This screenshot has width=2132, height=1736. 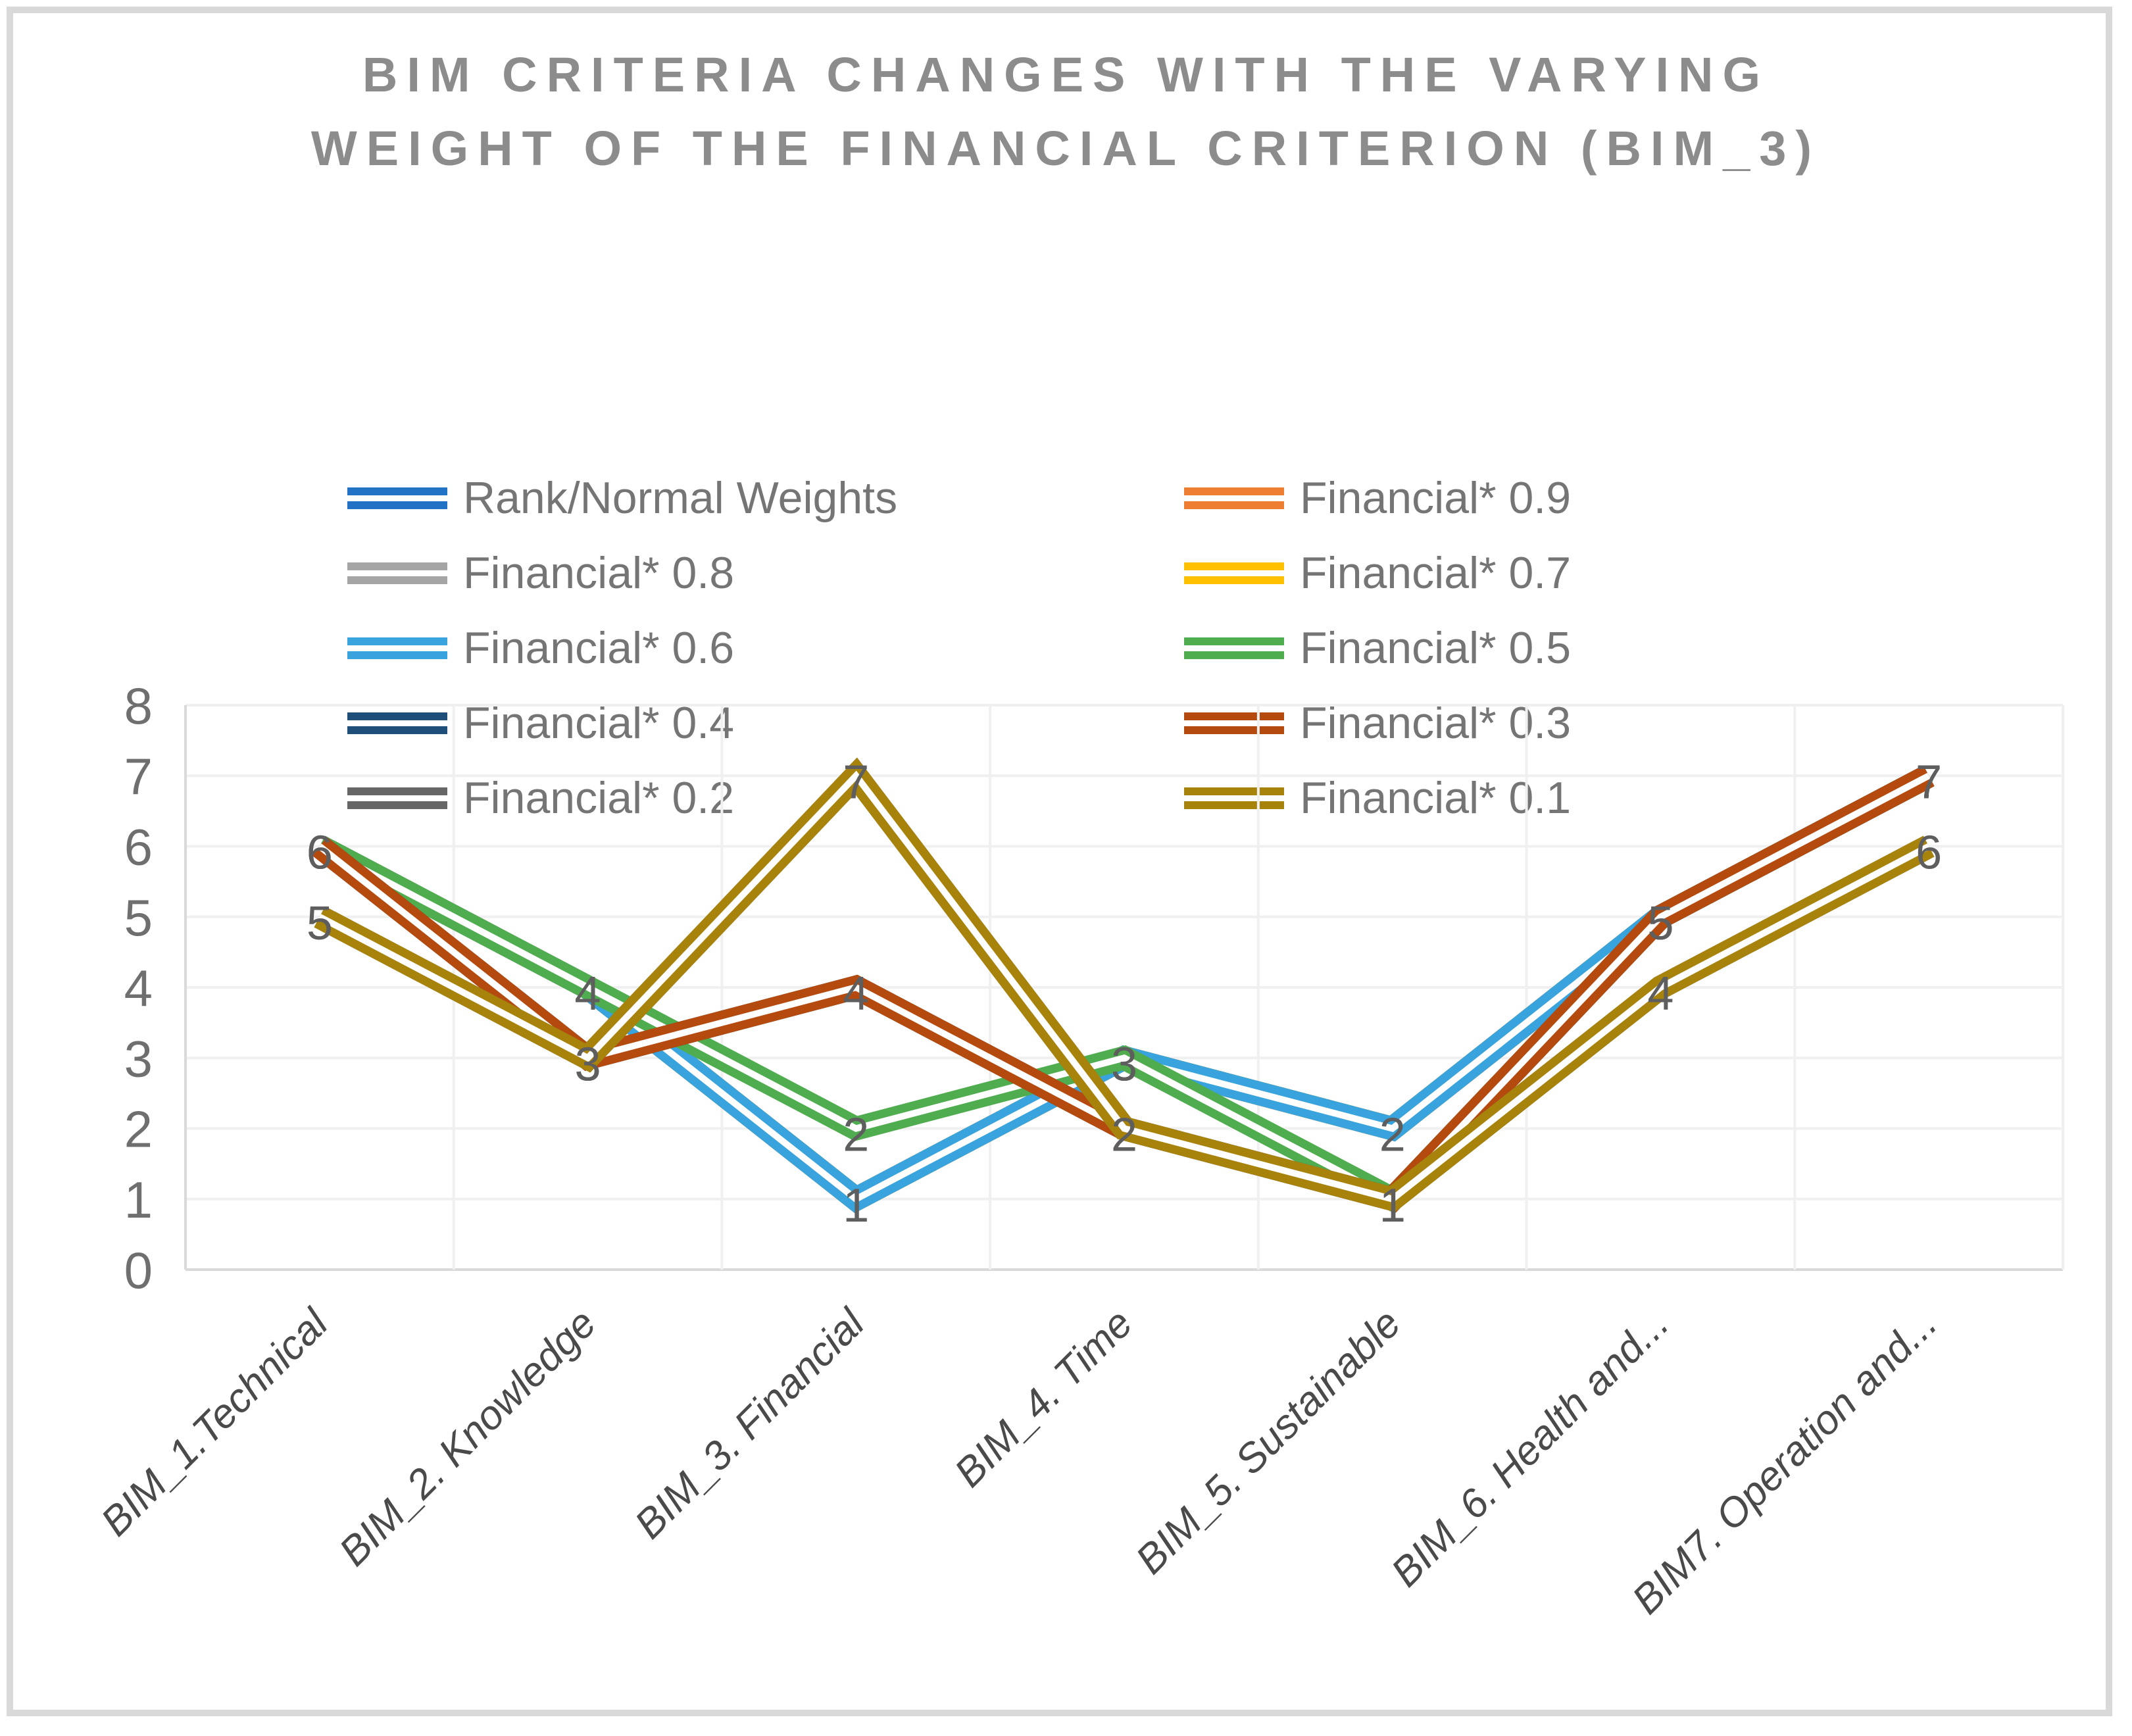 What do you see at coordinates (214, 1423) in the screenshot?
I see `x-axis-category-label: BIM_1.Technical` at bounding box center [214, 1423].